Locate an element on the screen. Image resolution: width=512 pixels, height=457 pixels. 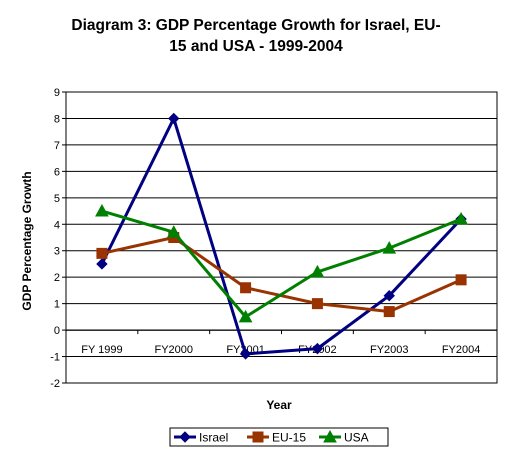
y-tick-label: 6 is located at coordinates (57, 172).